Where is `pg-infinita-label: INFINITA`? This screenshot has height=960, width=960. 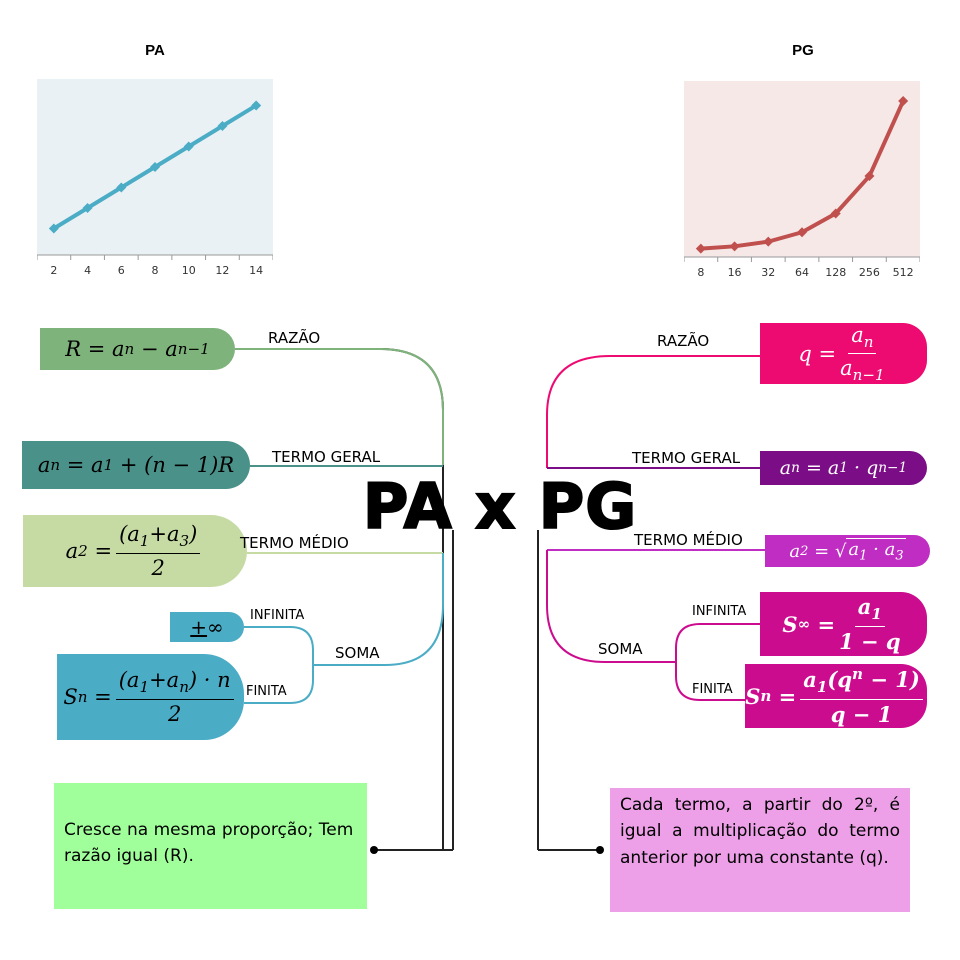 pg-infinita-label: INFINITA is located at coordinates (719, 611).